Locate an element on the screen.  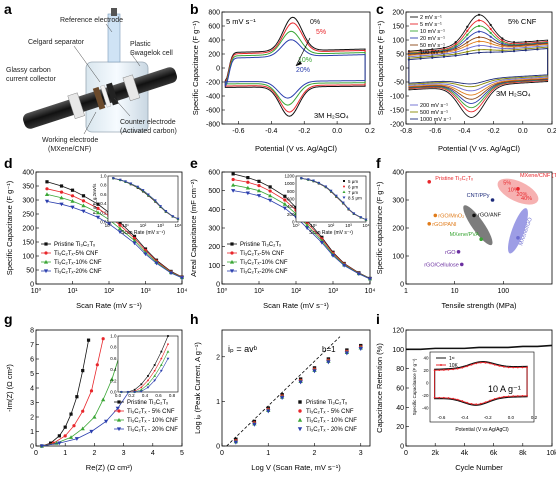
label-counter-electrode-material: (Activated carbon) is located at coordinates (148, 131).